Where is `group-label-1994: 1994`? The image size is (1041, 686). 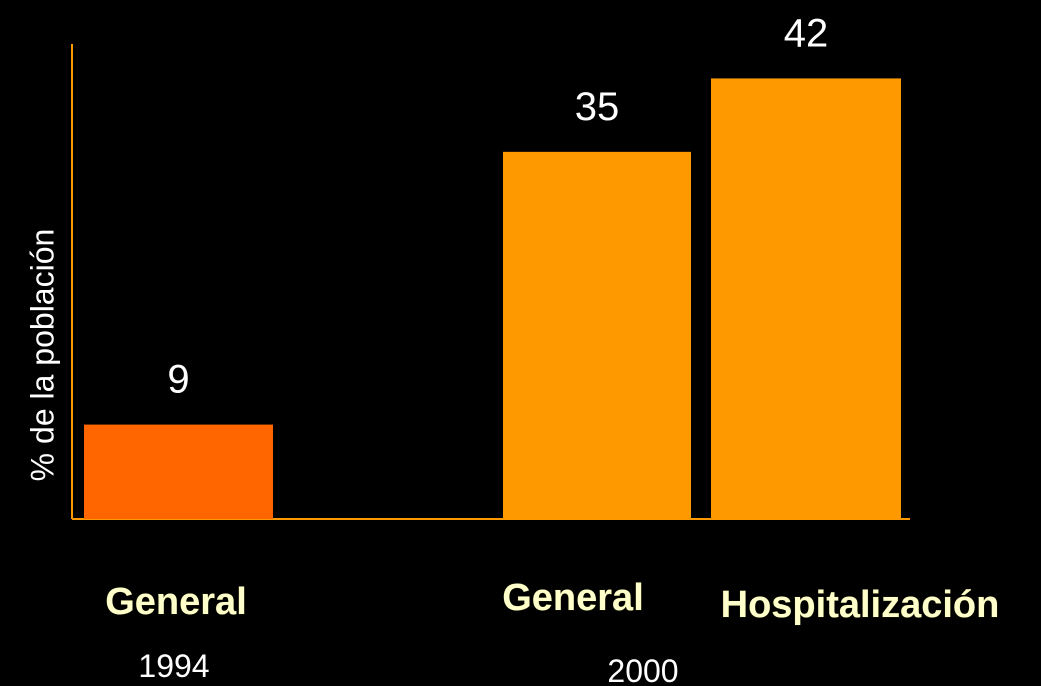 group-label-1994: 1994 is located at coordinates (173, 666).